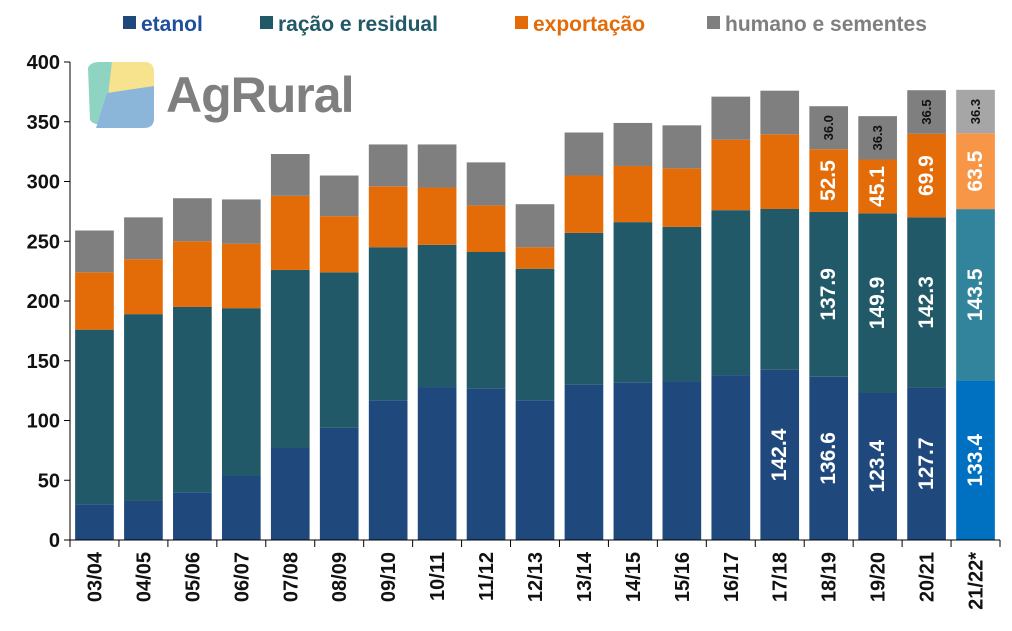 This screenshot has height=631, width=1012. I want to click on legend-label-etanol: etanol, so click(172, 24).